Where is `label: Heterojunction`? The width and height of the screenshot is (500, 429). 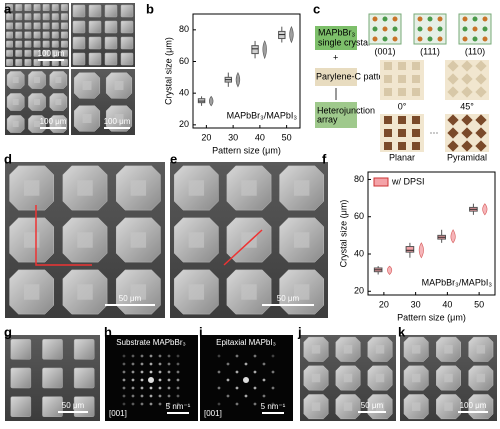 label: Heterojunction is located at coordinates (346, 110).